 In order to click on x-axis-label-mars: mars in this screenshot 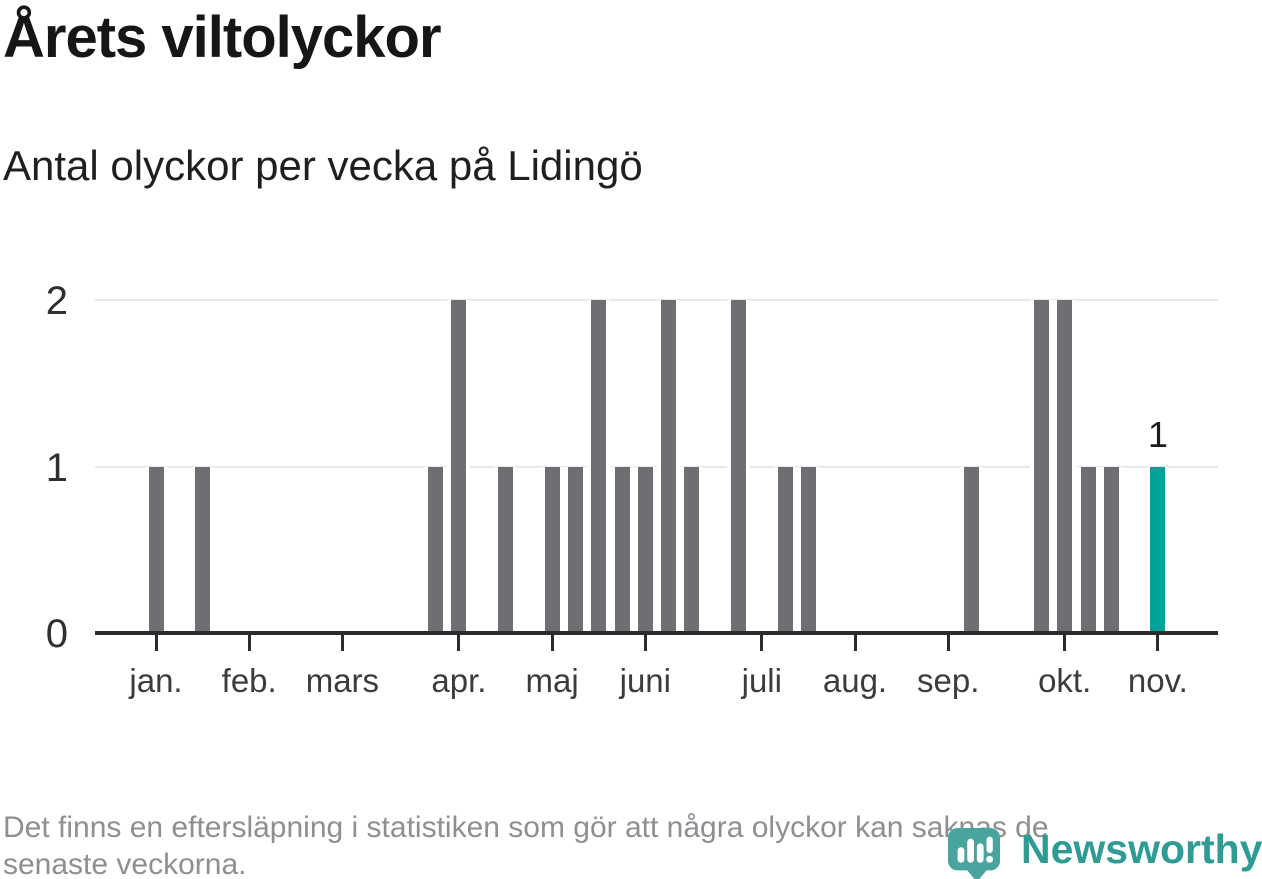, I will do `click(342, 680)`.